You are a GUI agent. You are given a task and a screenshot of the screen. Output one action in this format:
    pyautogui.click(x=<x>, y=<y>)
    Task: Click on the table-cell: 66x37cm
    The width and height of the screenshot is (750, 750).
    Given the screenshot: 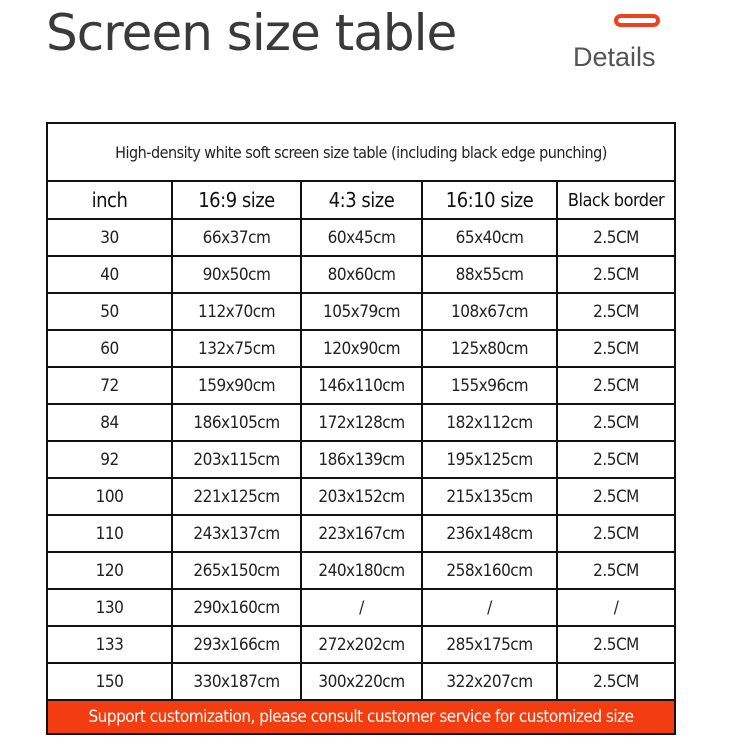 What is the action you would take?
    pyautogui.click(x=236, y=237)
    